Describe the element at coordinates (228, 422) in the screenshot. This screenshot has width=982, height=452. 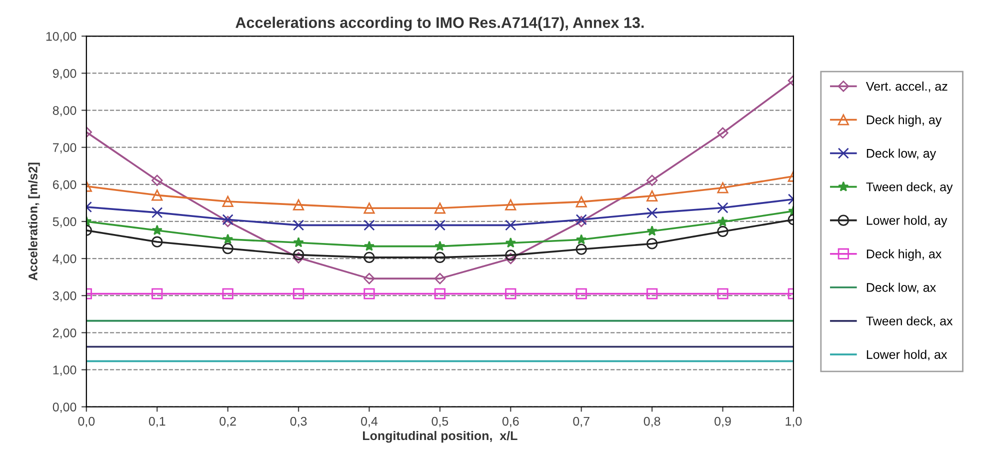
I see `x-tick-label: 0,2` at that location.